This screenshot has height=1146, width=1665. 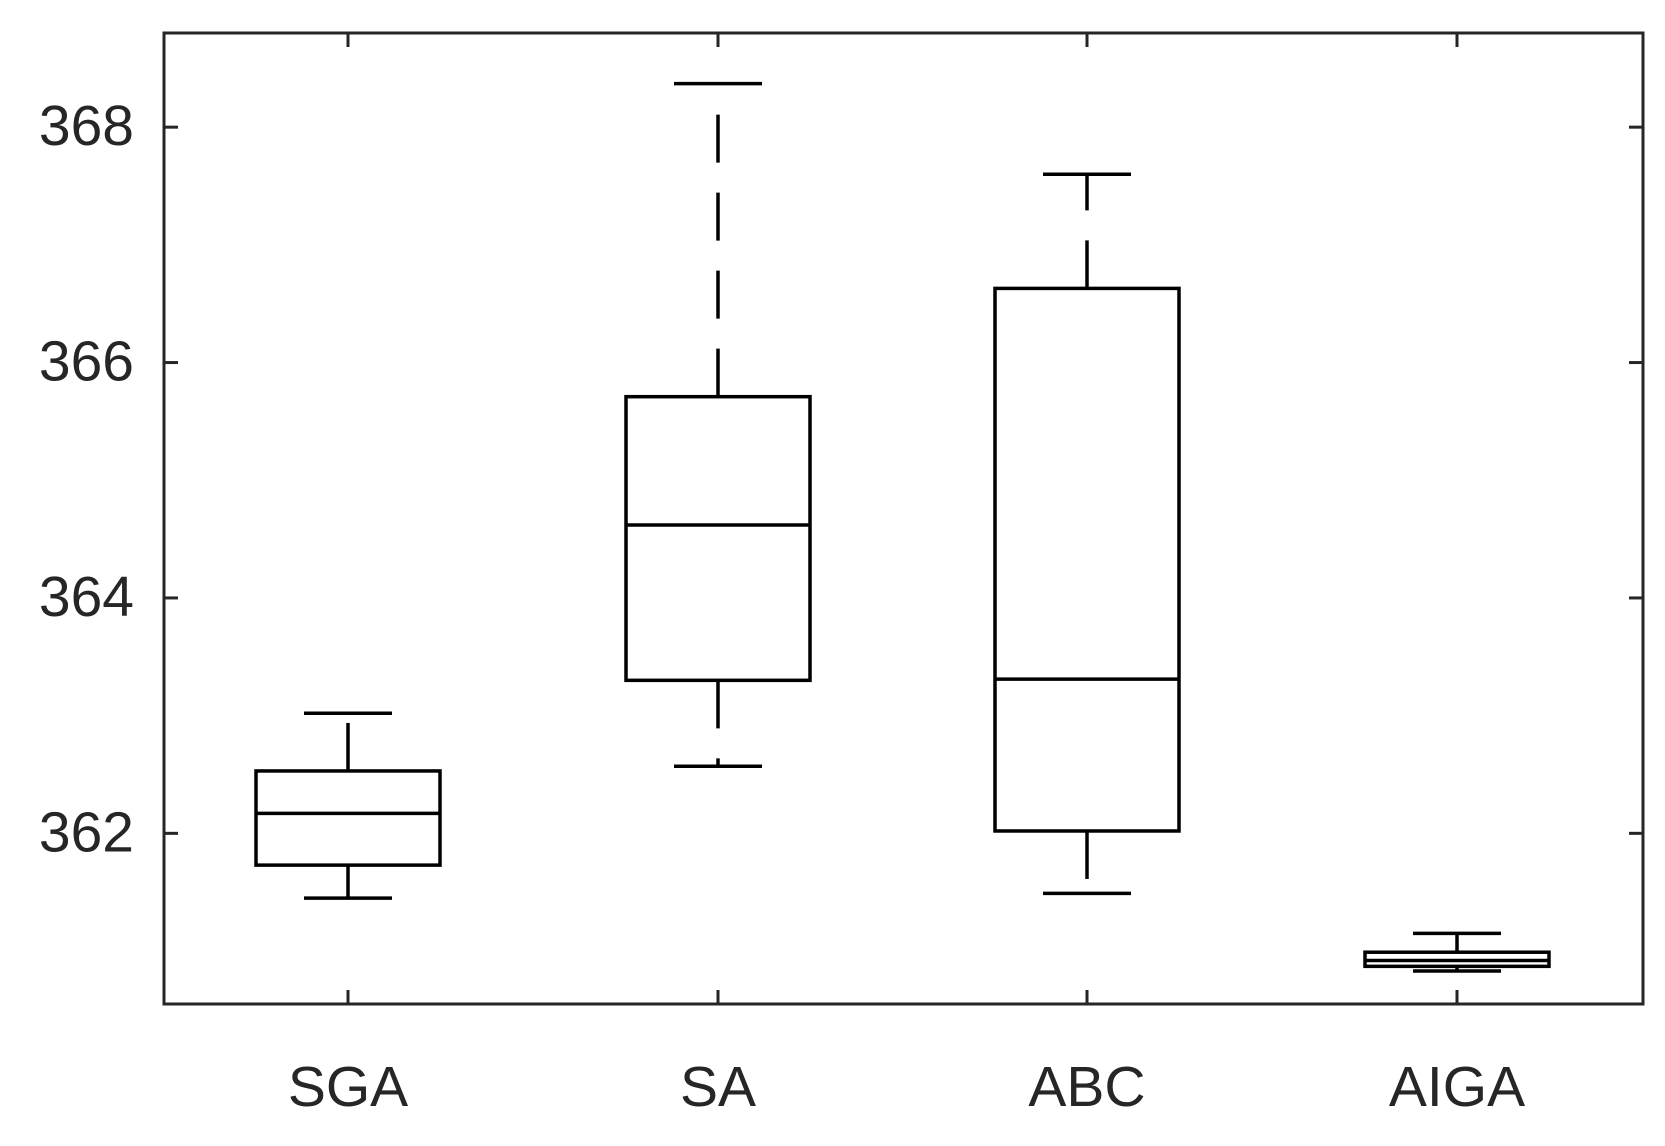 What do you see at coordinates (906, 1087) in the screenshot?
I see `x-axis-tick-labels: SGA SA ABC AIGA` at bounding box center [906, 1087].